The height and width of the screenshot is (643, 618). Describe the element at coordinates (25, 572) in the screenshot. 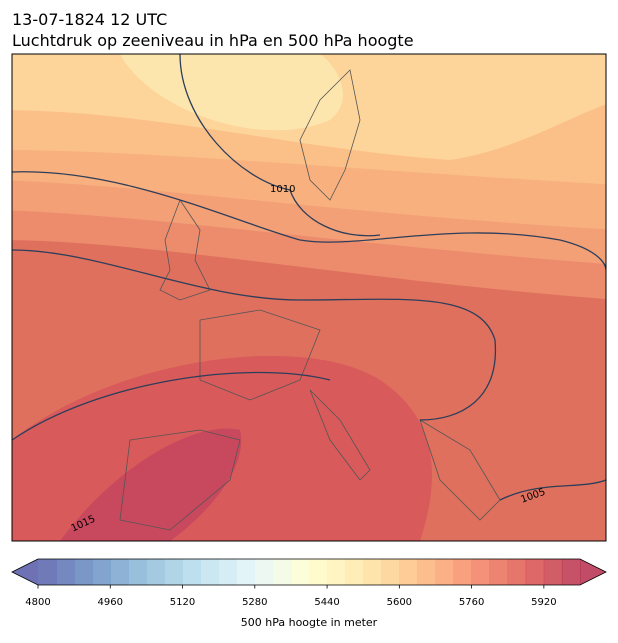

I see `colorbar-extend-low` at that location.